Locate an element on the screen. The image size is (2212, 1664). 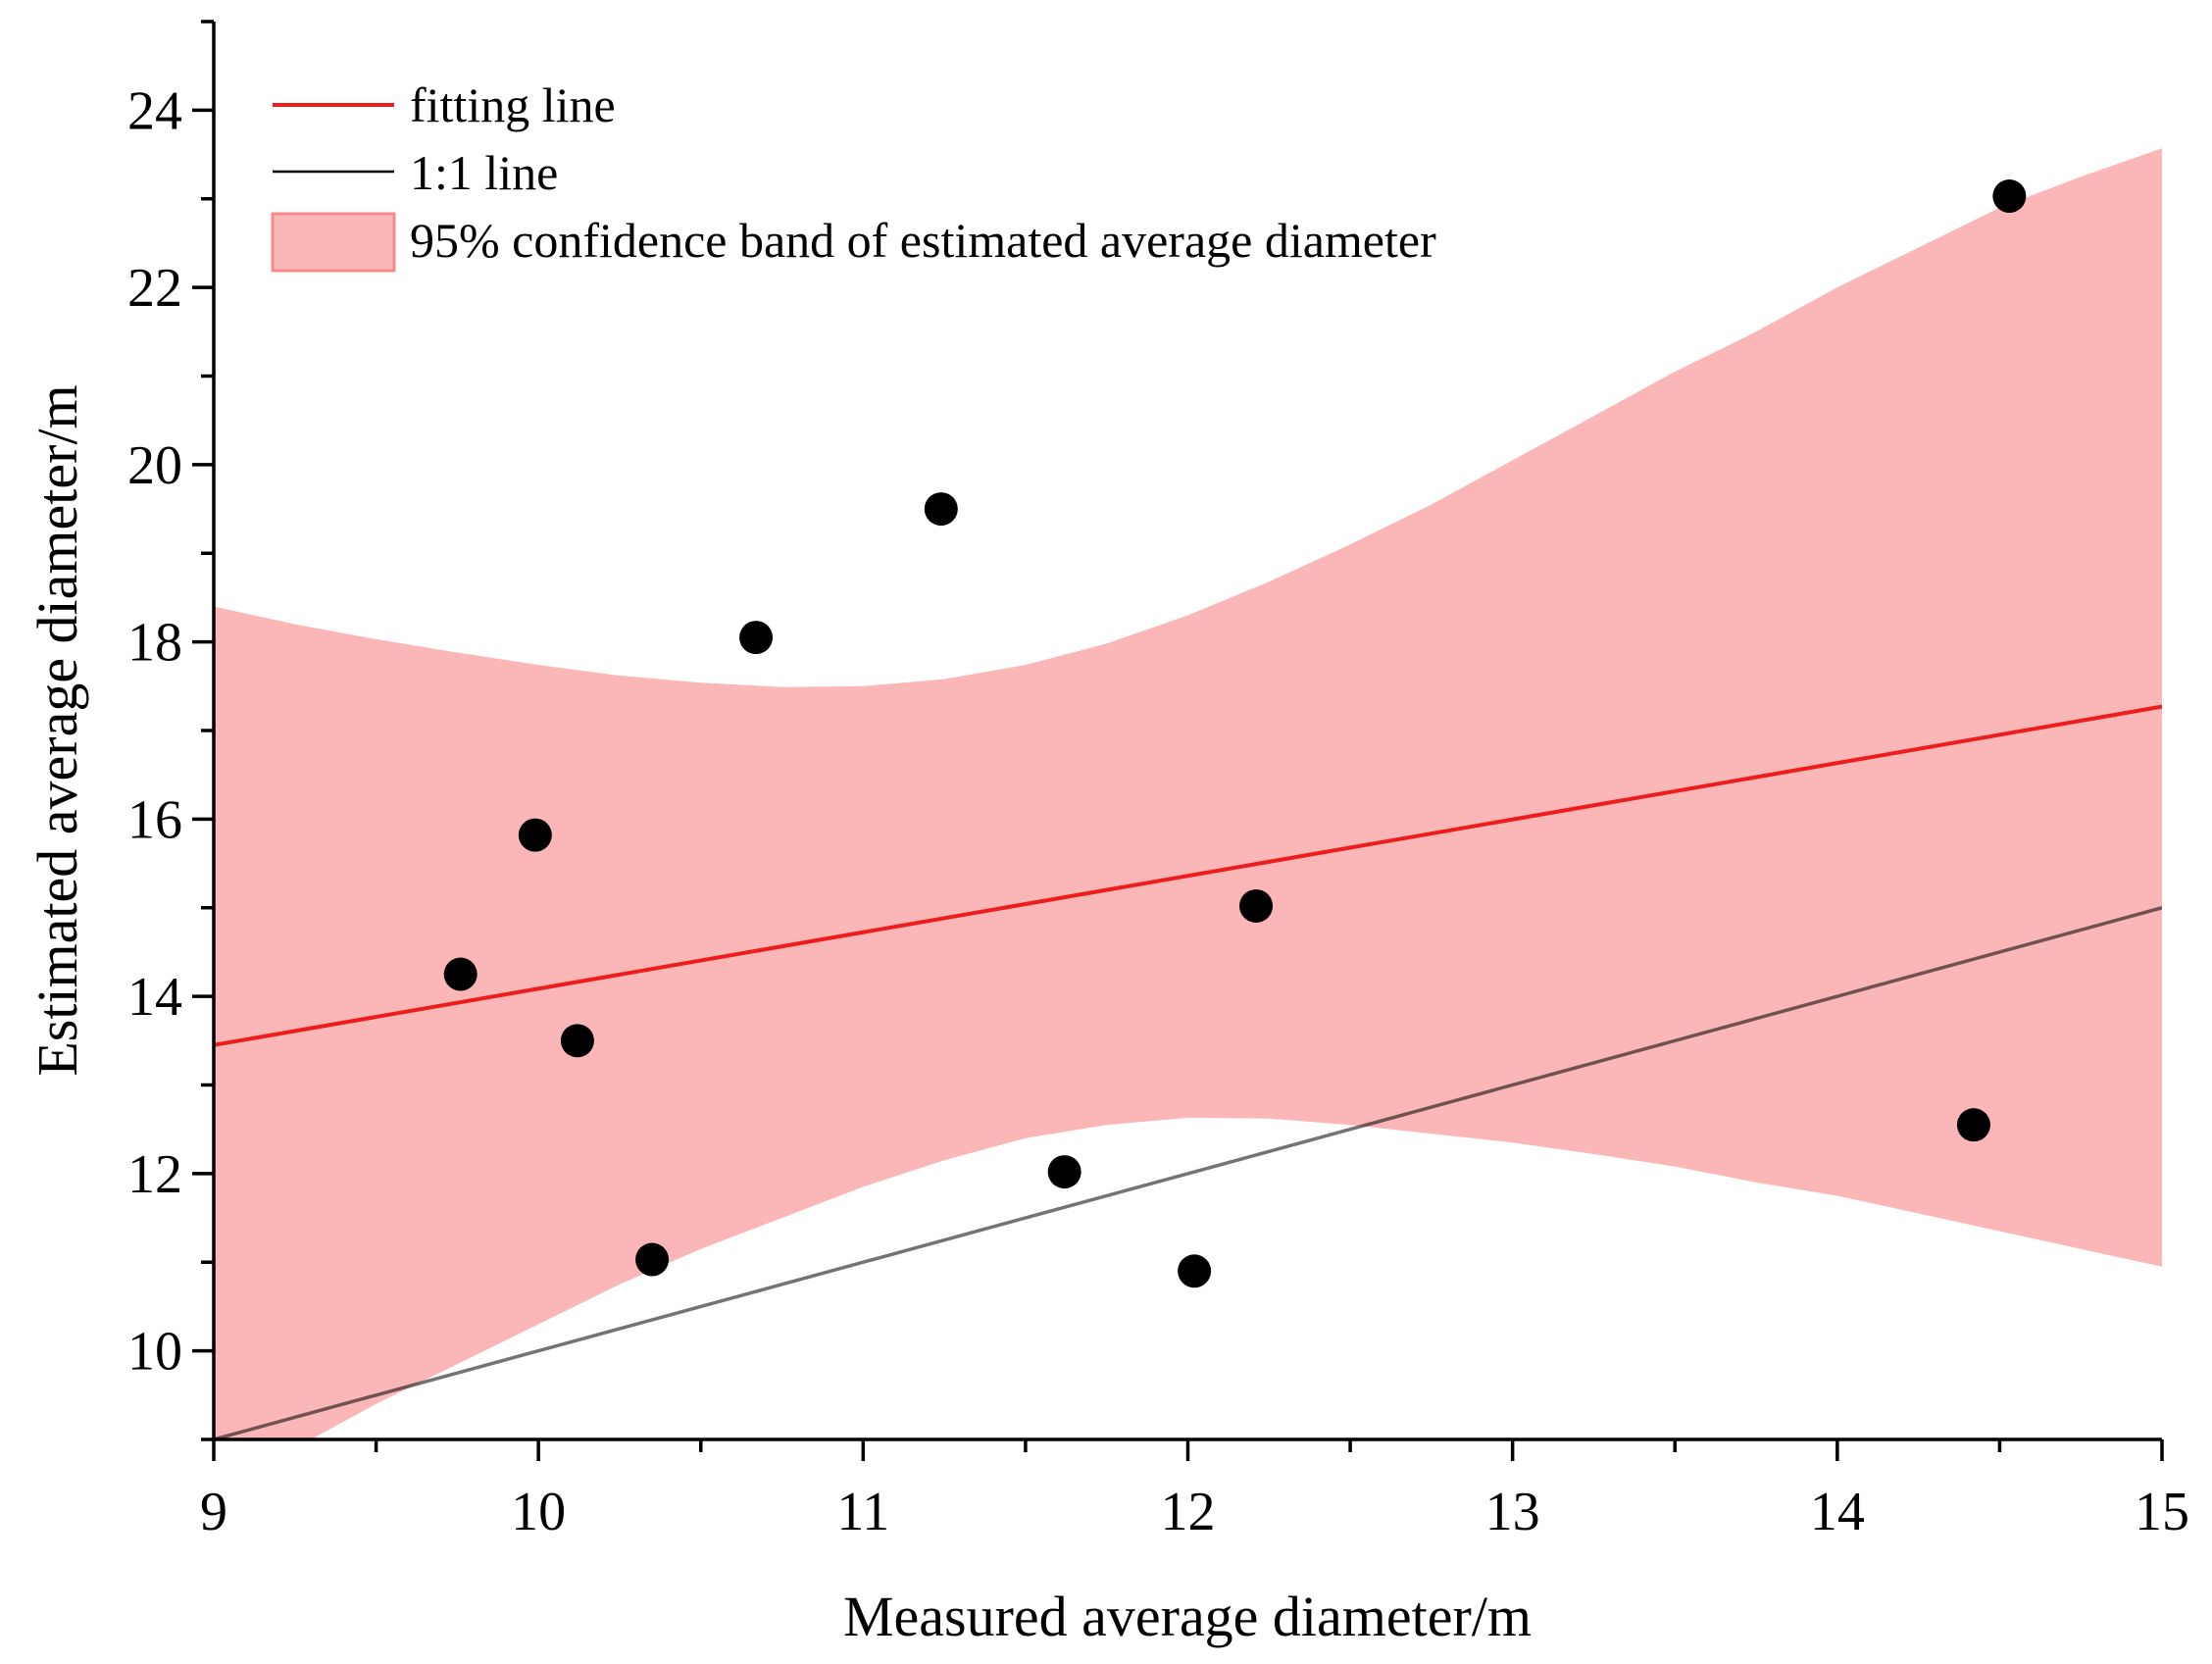
legend-one-to-one-label: 1:1 line is located at coordinates (484, 173).